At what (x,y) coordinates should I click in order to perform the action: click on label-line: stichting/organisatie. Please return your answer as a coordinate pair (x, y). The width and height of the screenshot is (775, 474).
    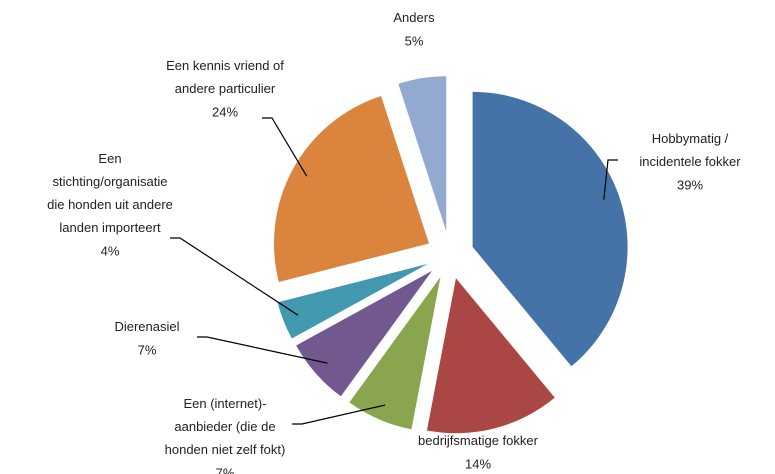
    Looking at the image, I should click on (110, 181).